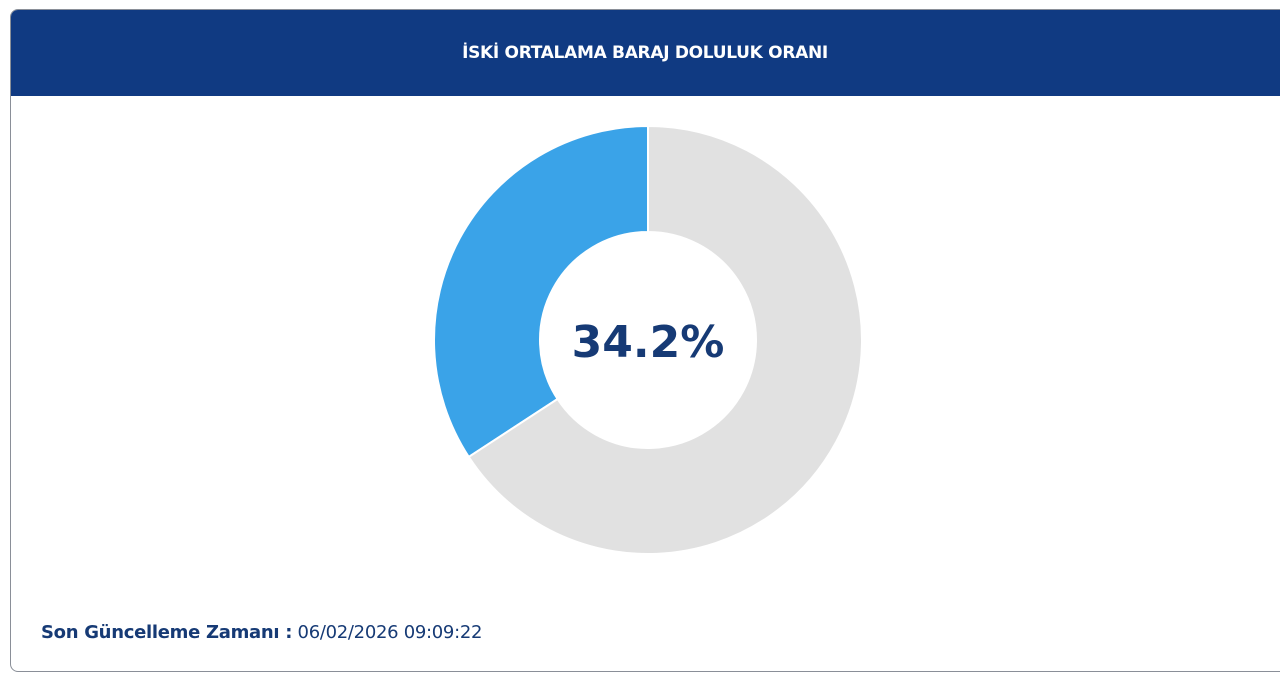  I want to click on card-title: İSKİ ORTALAMA BARAJ DOLULUK ORANI, so click(645, 53).